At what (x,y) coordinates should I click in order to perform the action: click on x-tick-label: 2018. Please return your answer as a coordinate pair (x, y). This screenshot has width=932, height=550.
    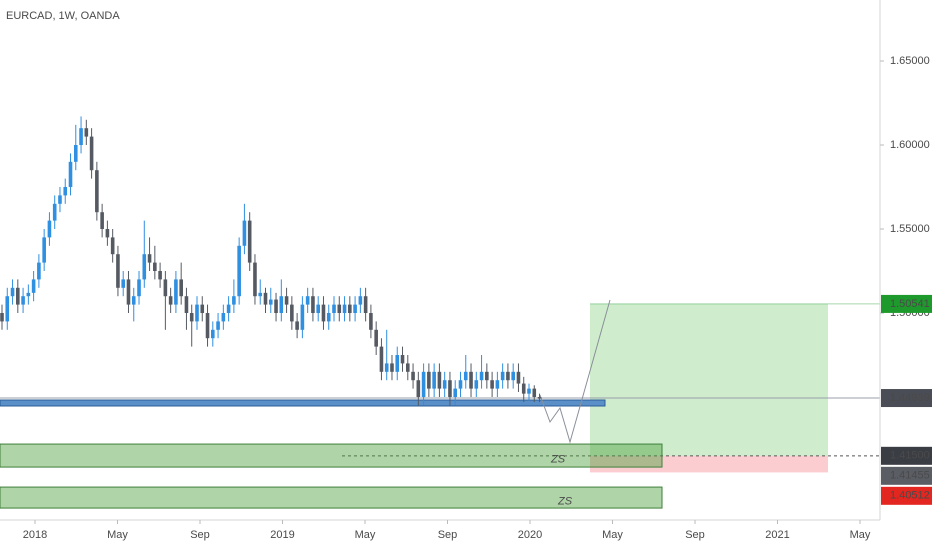
    Looking at the image, I should click on (35, 535).